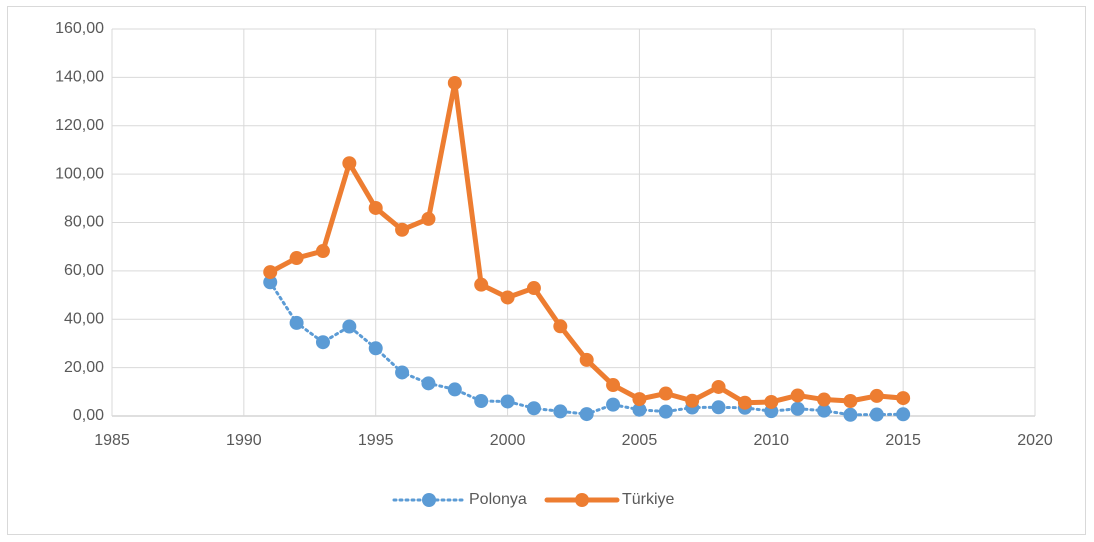 This screenshot has height=542, width=1094. I want to click on x-tick-label: 1990, so click(244, 440).